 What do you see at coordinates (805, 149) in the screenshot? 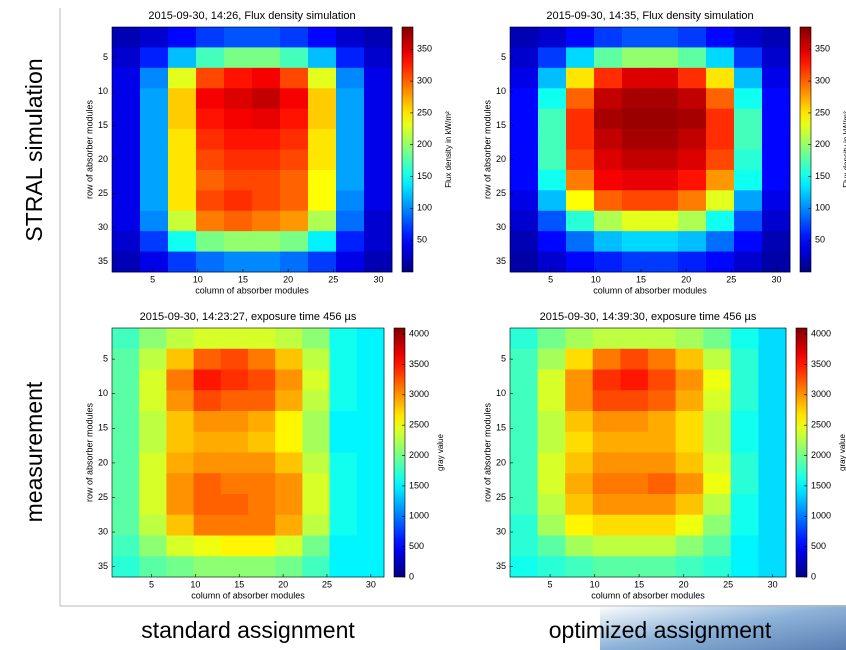
I see `colorbar` at bounding box center [805, 149].